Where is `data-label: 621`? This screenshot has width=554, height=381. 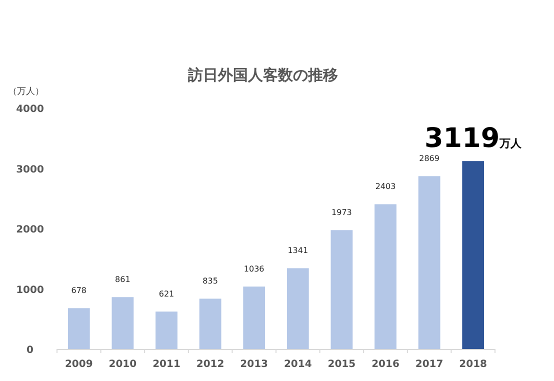
data-label: 621 is located at coordinates (166, 294).